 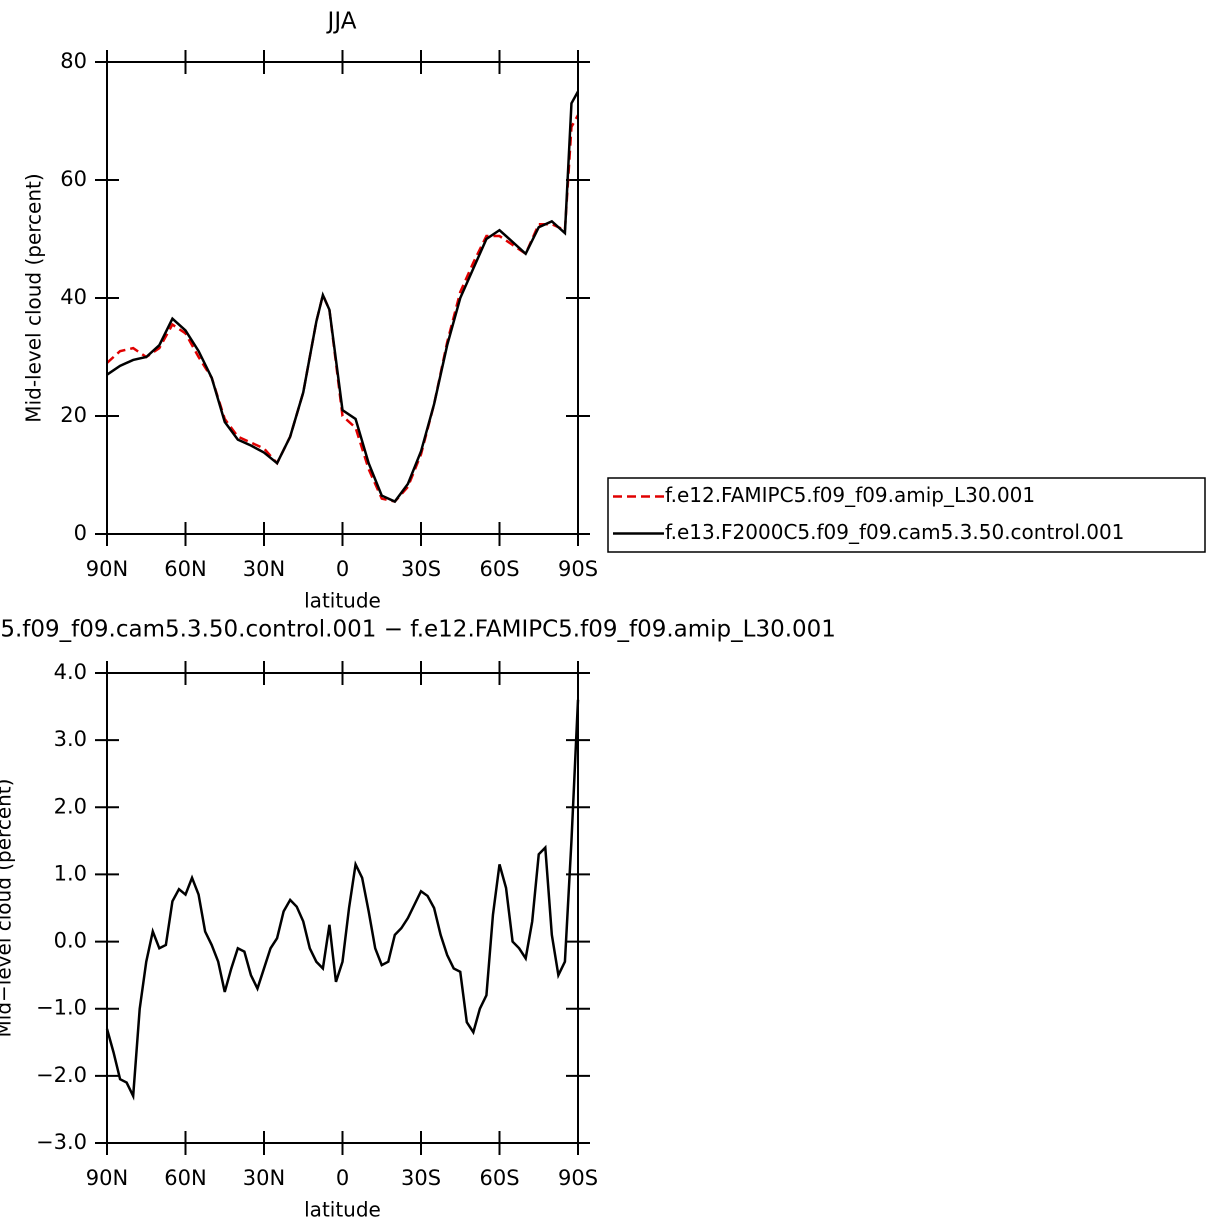 What do you see at coordinates (70, 873) in the screenshot?
I see `y-tick-label: 1.0` at bounding box center [70, 873].